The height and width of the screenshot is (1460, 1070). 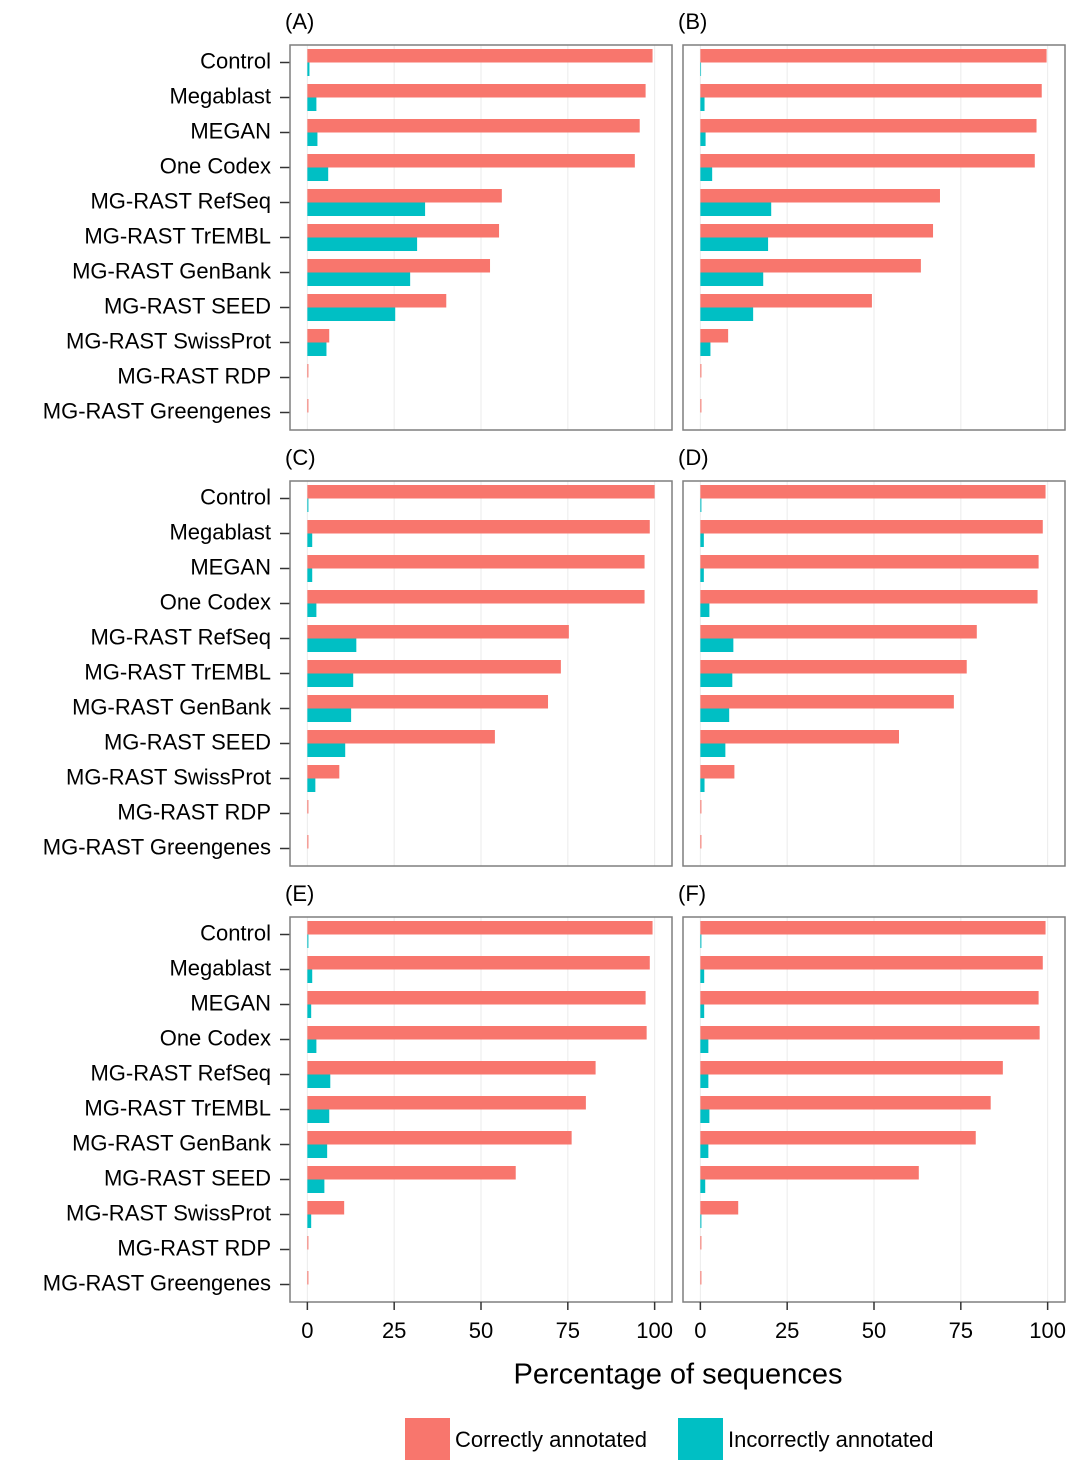 What do you see at coordinates (692, 893) in the screenshot?
I see `panel-title: (F)` at bounding box center [692, 893].